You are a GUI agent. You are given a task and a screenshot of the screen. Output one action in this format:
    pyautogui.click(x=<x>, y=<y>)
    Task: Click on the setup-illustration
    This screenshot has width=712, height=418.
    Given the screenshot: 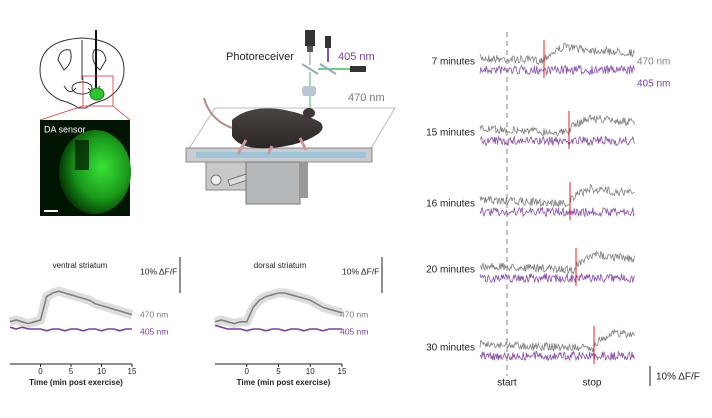 What is the action you would take?
    pyautogui.click(x=290, y=117)
    